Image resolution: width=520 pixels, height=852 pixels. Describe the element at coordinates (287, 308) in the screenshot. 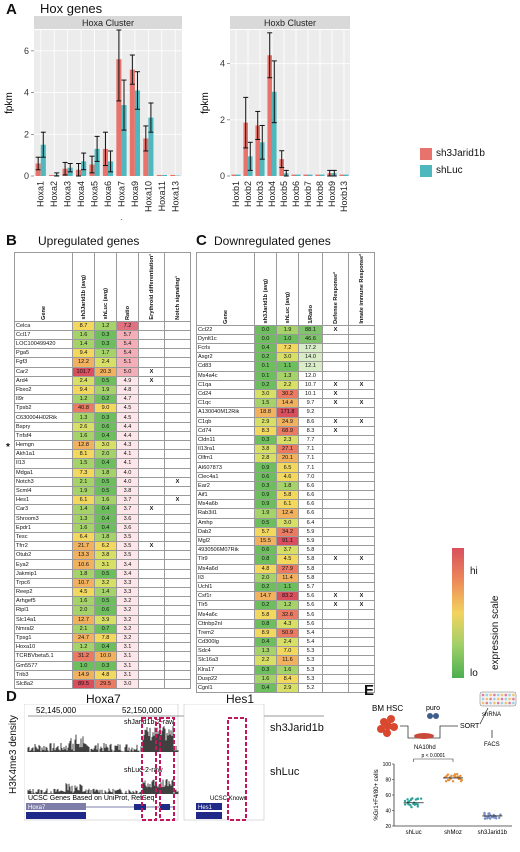

I see `table-header-label: shLuc (avg)` at that location.